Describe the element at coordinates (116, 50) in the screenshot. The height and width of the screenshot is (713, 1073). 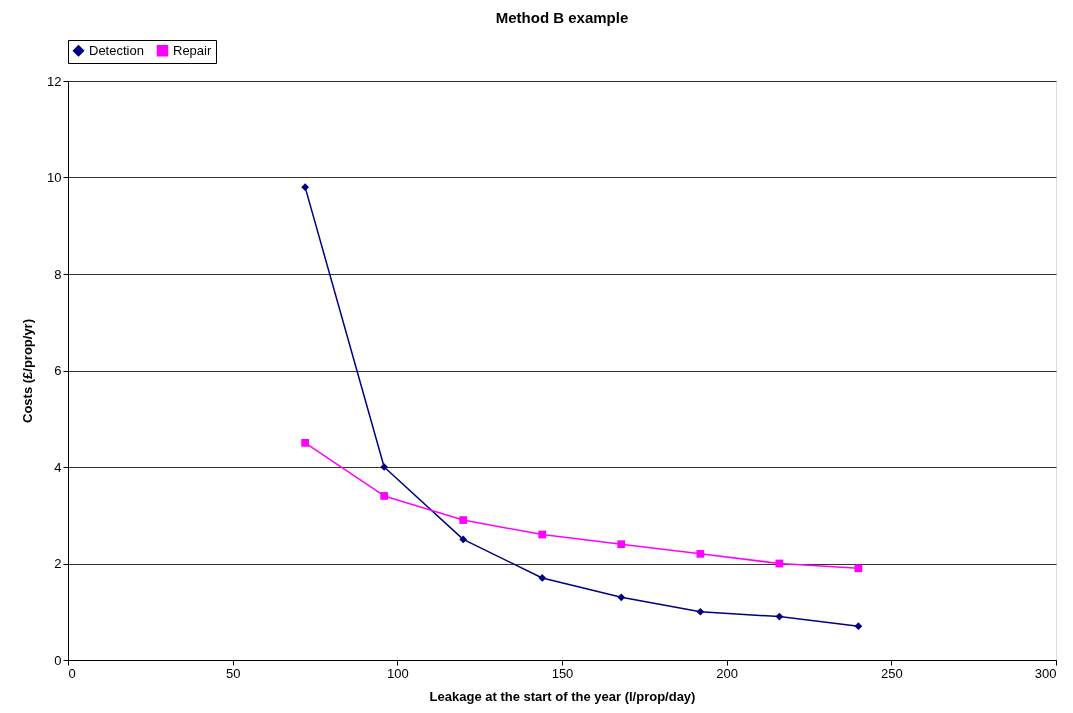
I see `legend-label: Detection` at that location.